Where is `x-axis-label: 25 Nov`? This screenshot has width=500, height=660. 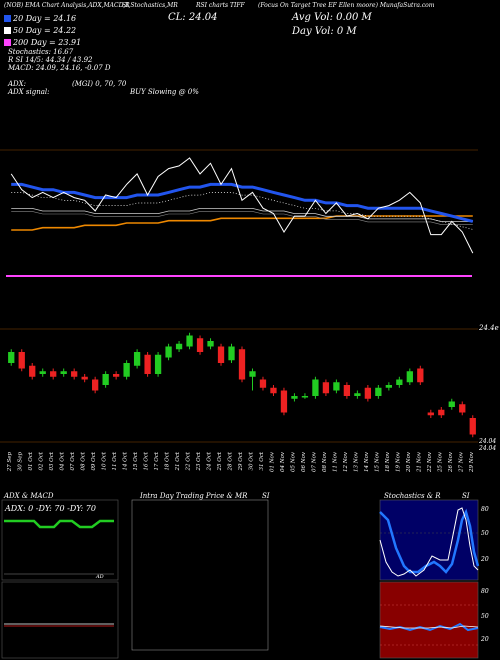 x-axis-label: 25 Nov is located at coordinates (440, 462).